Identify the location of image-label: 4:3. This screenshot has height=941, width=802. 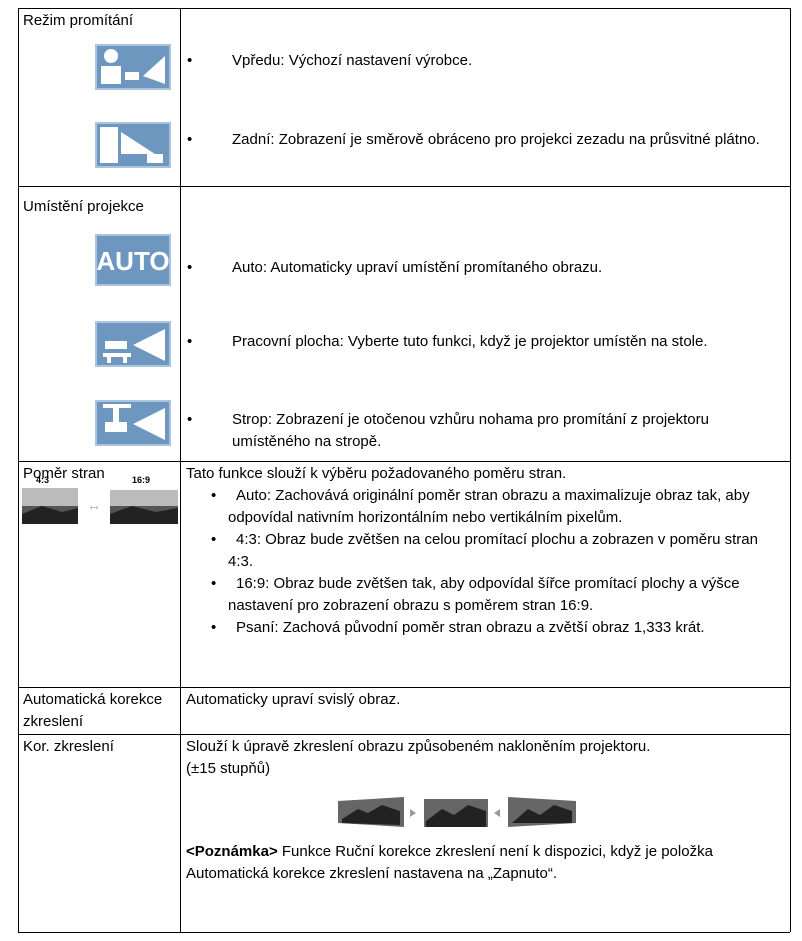
(43, 480).